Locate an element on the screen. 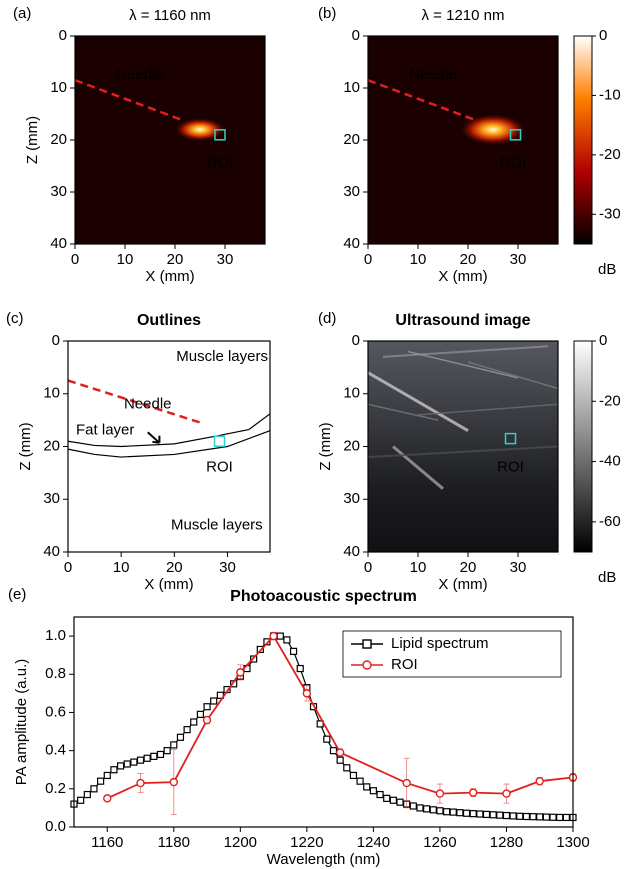  chart-title: λ = 1160 nm is located at coordinates (170, 15).